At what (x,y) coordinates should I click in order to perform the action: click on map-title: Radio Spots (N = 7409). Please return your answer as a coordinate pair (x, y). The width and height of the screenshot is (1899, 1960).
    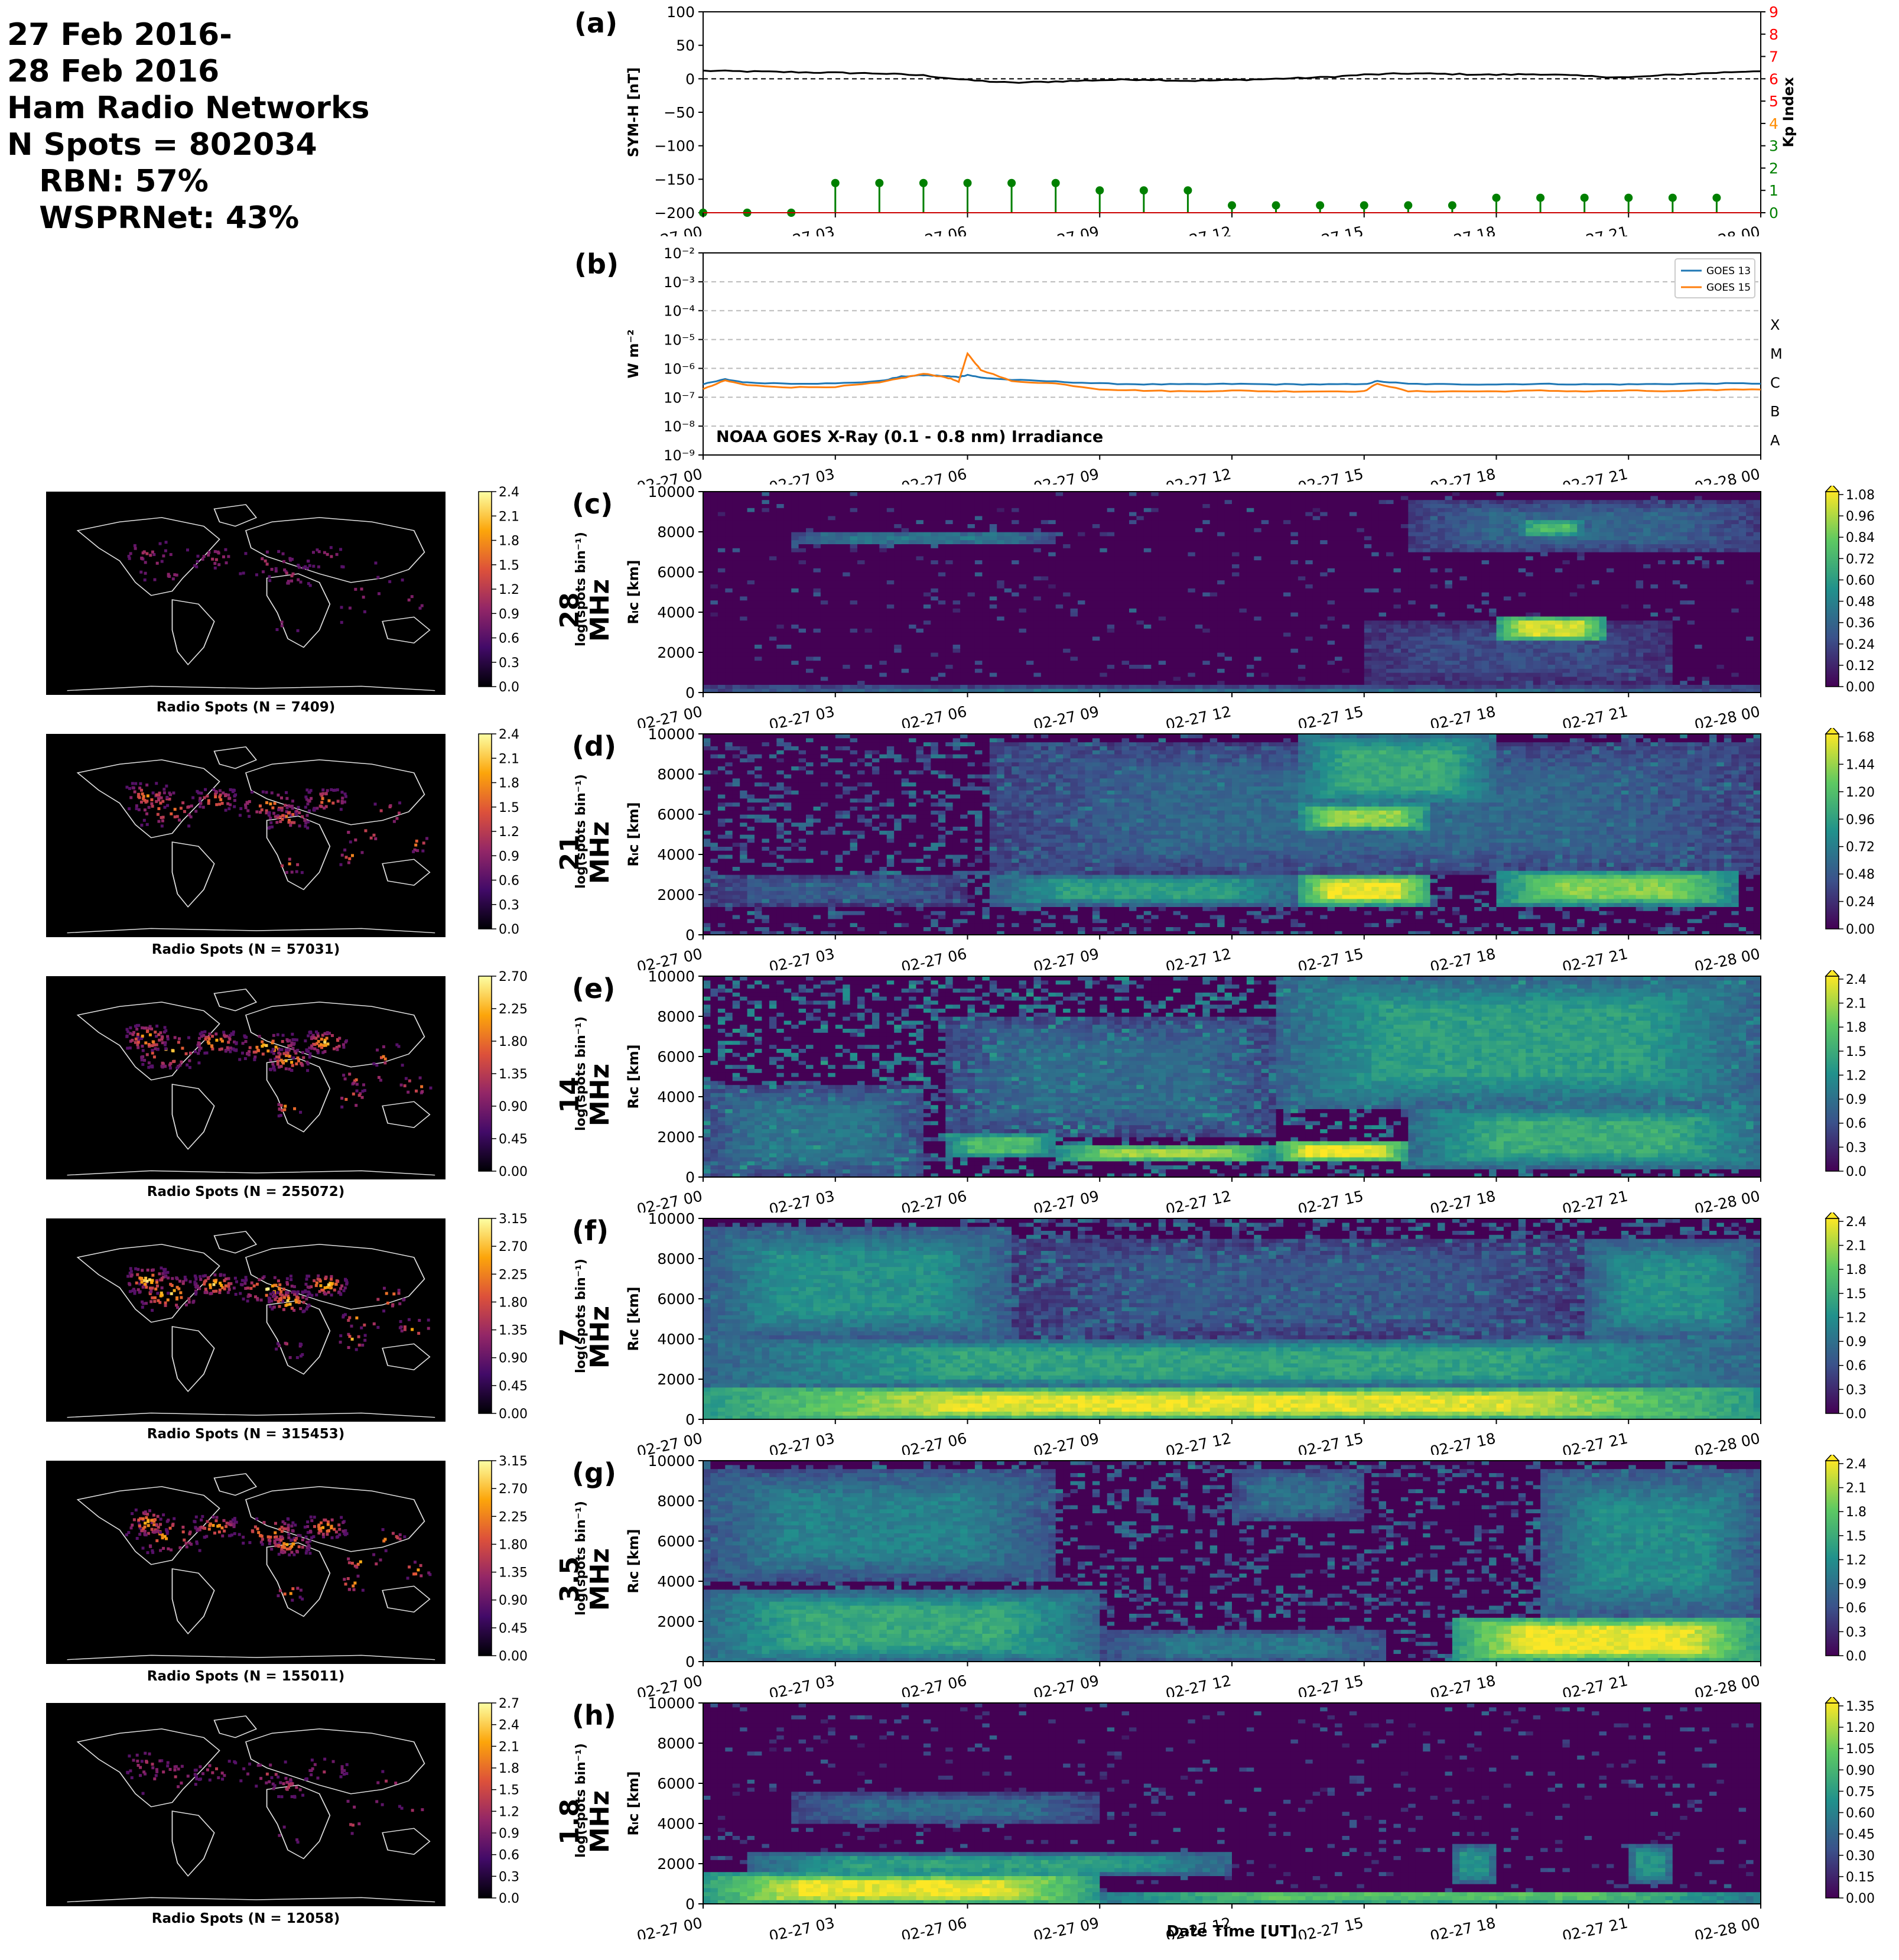
    Looking at the image, I should click on (246, 707).